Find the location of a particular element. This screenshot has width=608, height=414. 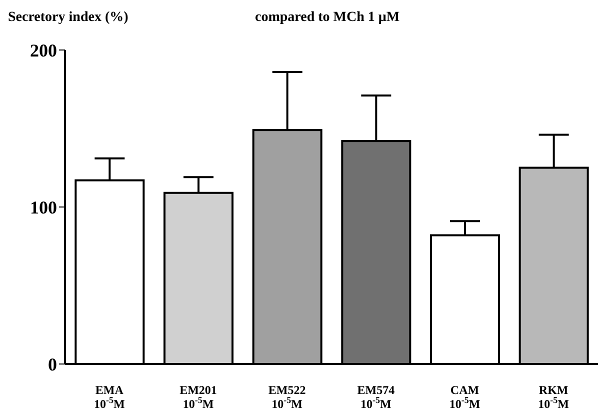

x-tick-label: RKM 10$^{-5}$M is located at coordinates (553, 397).